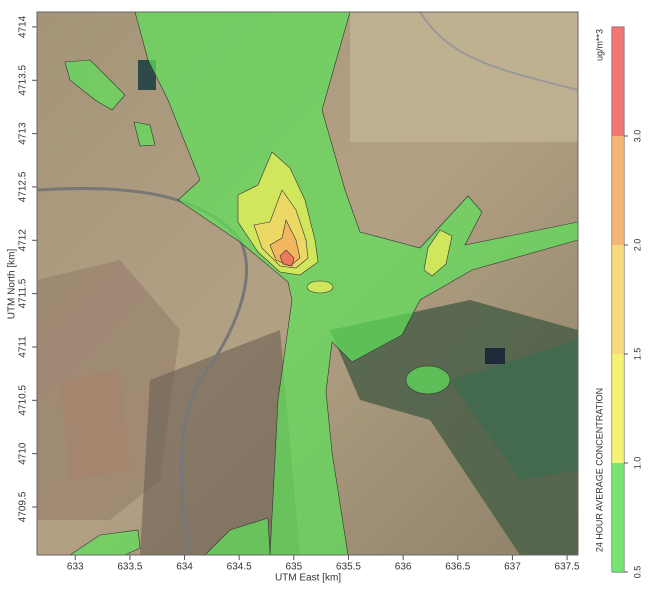 The height and width of the screenshot is (600, 656). What do you see at coordinates (637, 245) in the screenshot?
I see `colorbar-tick-label: 2.0` at bounding box center [637, 245].